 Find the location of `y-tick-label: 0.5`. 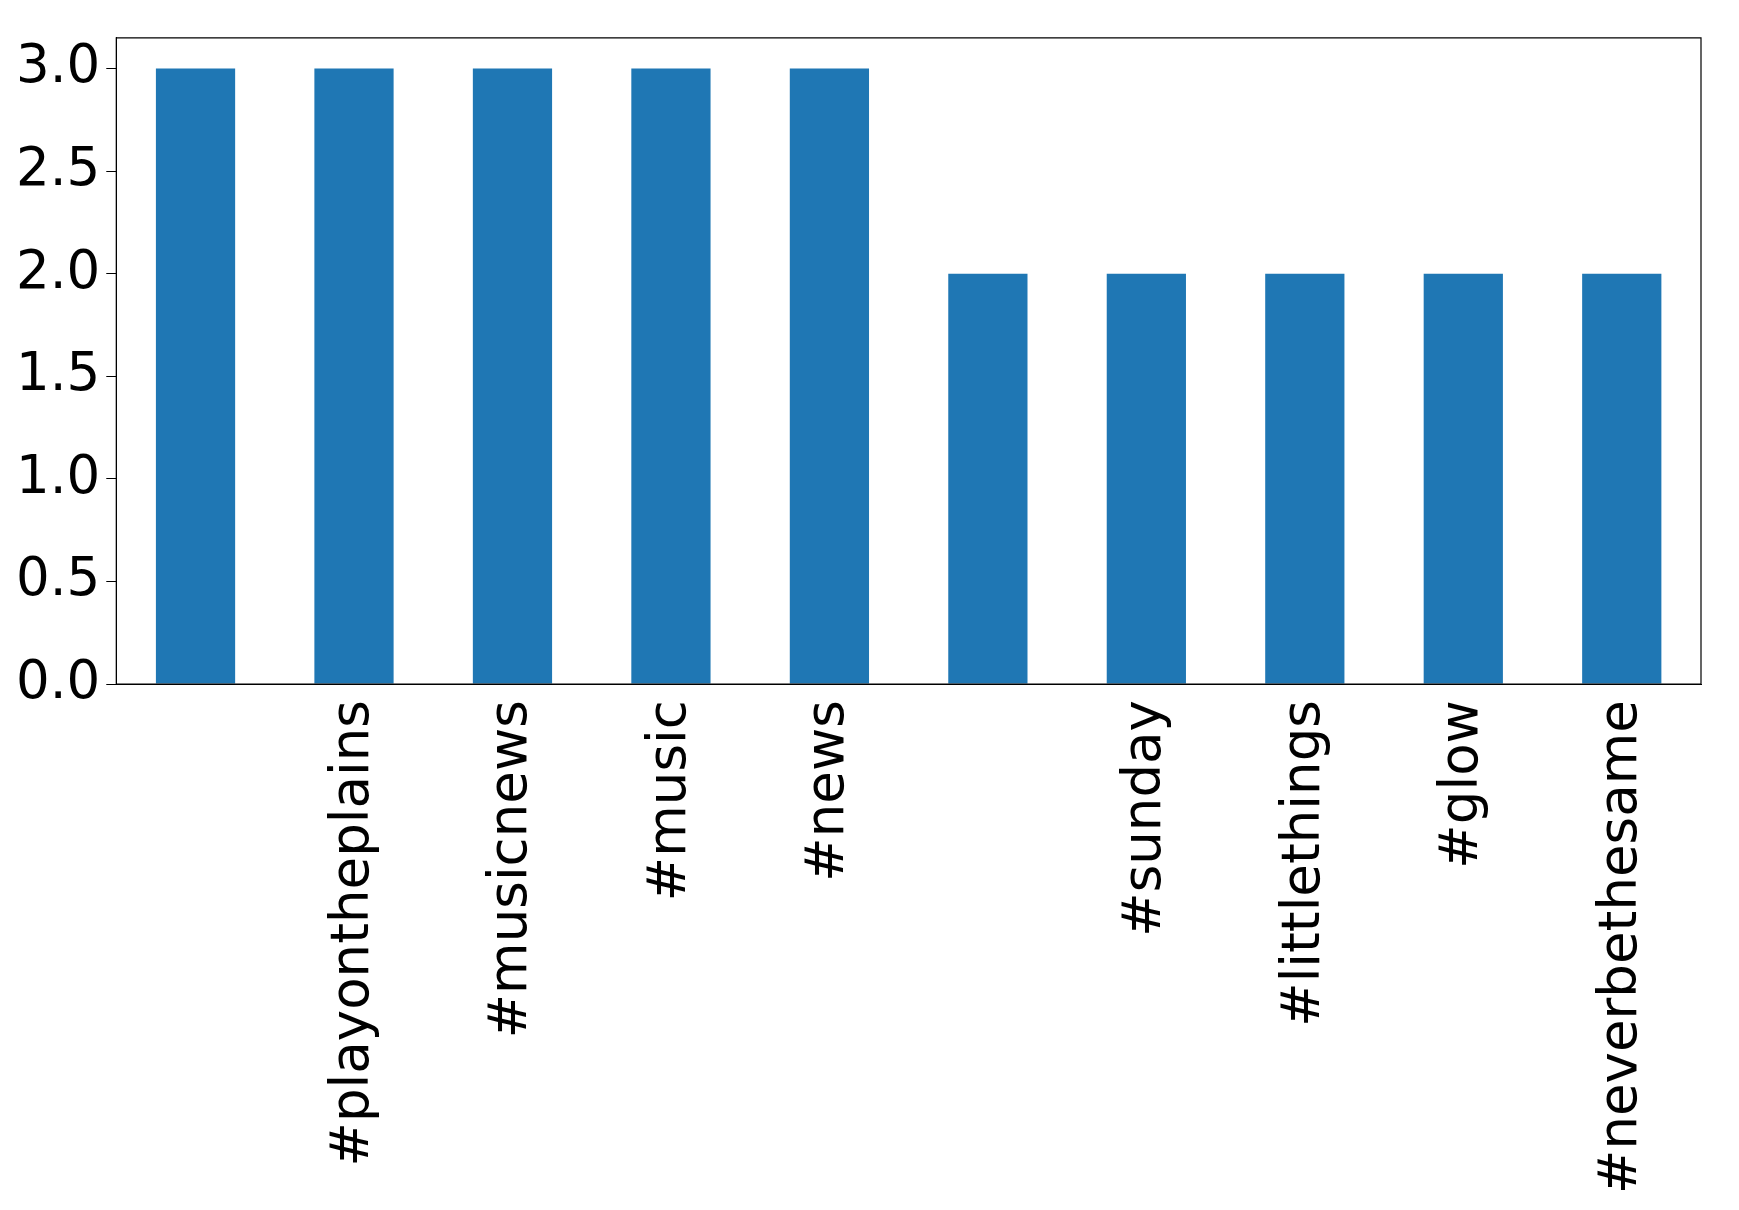

y-tick-label: 0.5 is located at coordinates (58, 577).